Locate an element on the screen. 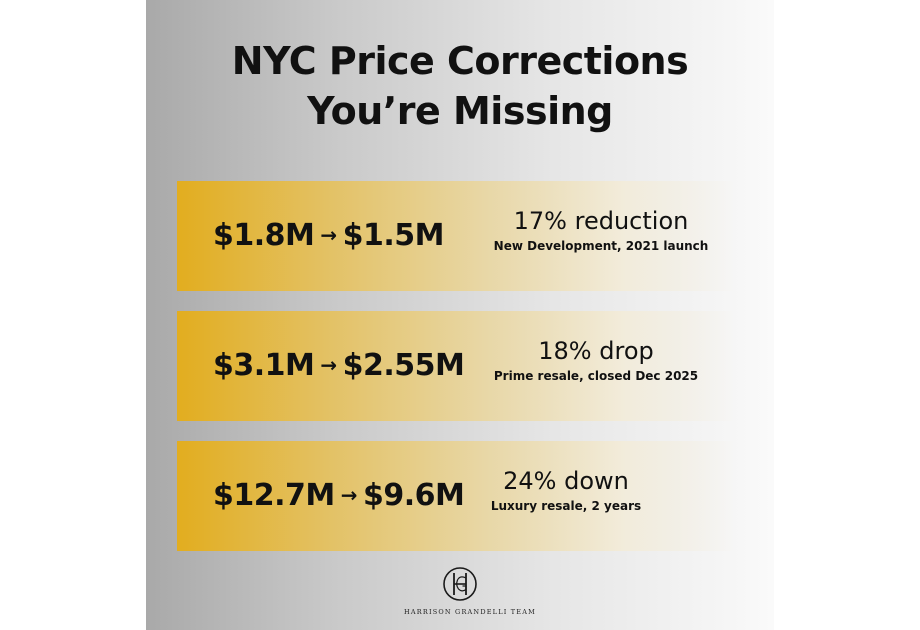 The height and width of the screenshot is (630, 920). price-change: $3.1M → $2.55M is located at coordinates (339, 366).